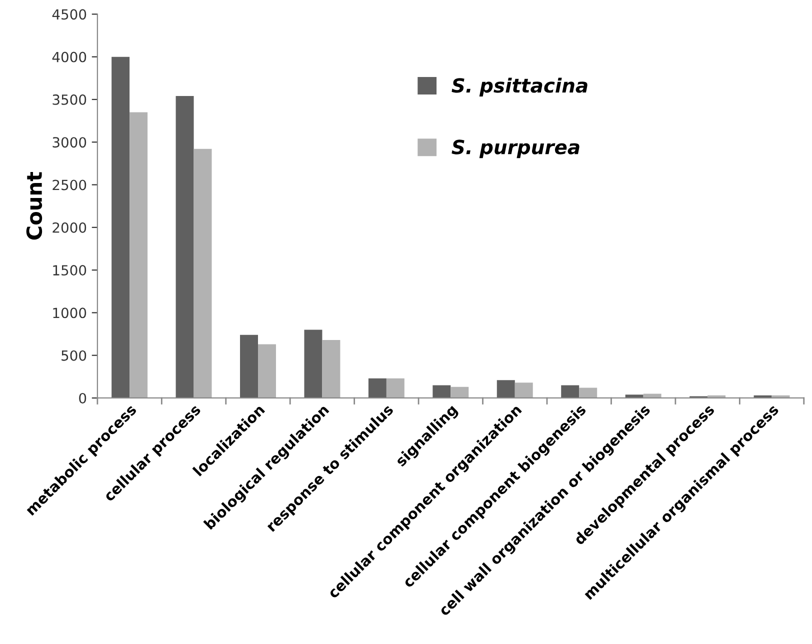 This screenshot has height=644, width=812. I want to click on y-tick-label: 2000, so click(69, 227).